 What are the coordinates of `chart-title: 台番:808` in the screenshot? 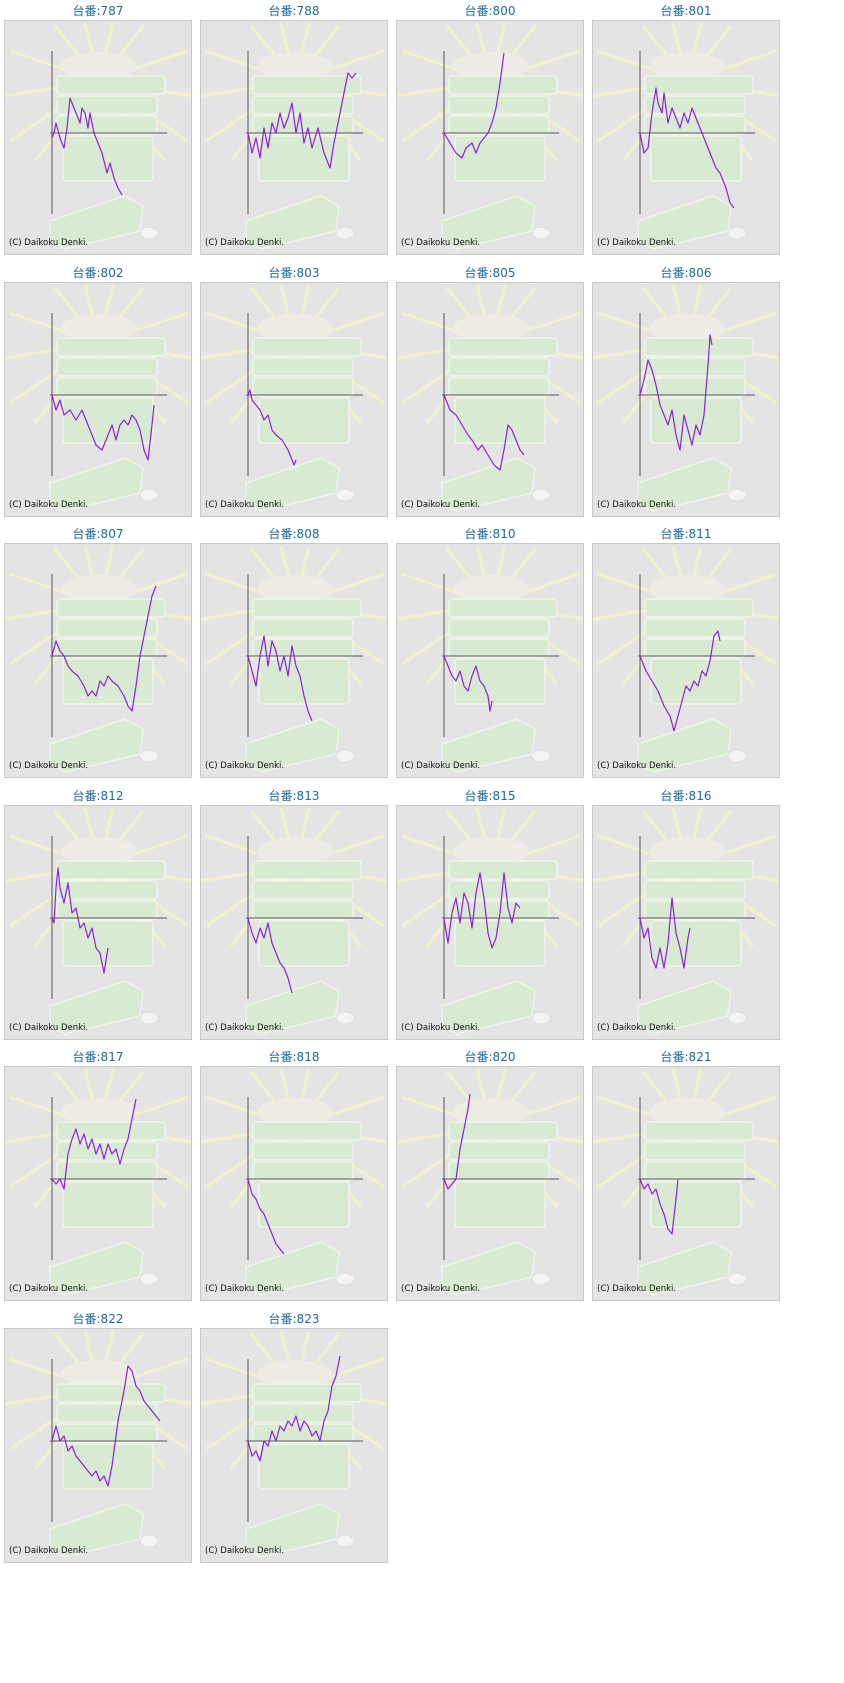 It's located at (294, 534).